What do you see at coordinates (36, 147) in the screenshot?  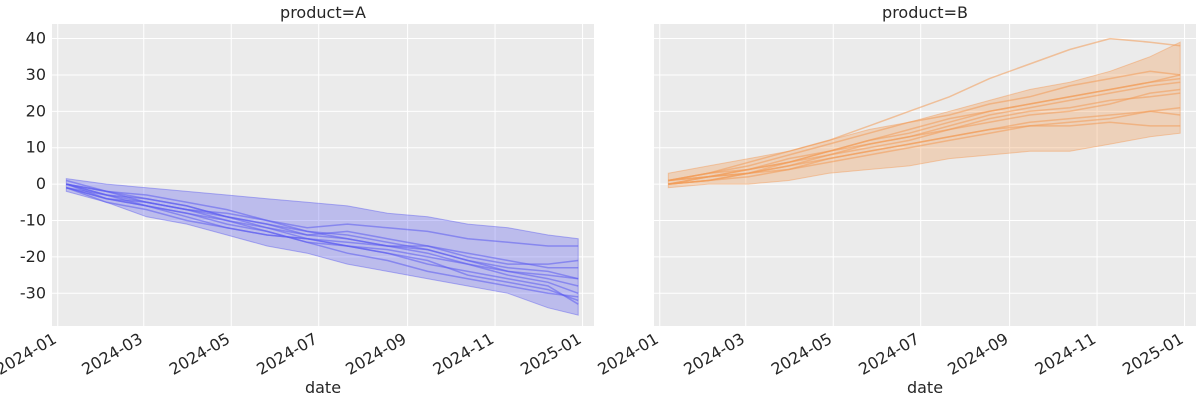 I see `y-tick-label: 10` at bounding box center [36, 147].